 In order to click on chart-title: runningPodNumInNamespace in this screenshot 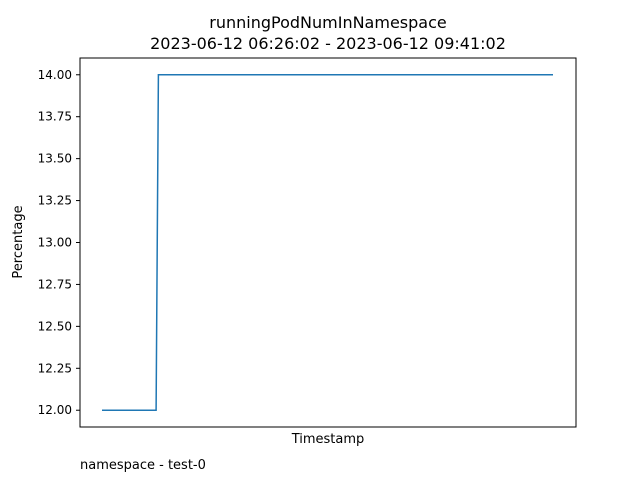, I will do `click(327, 22)`.